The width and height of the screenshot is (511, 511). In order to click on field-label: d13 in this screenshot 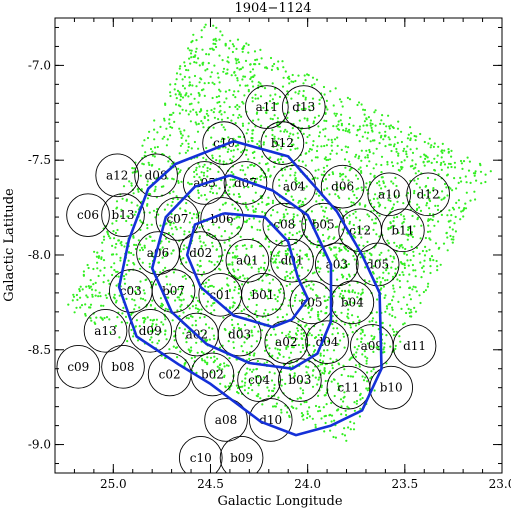, I will do `click(303, 107)`.